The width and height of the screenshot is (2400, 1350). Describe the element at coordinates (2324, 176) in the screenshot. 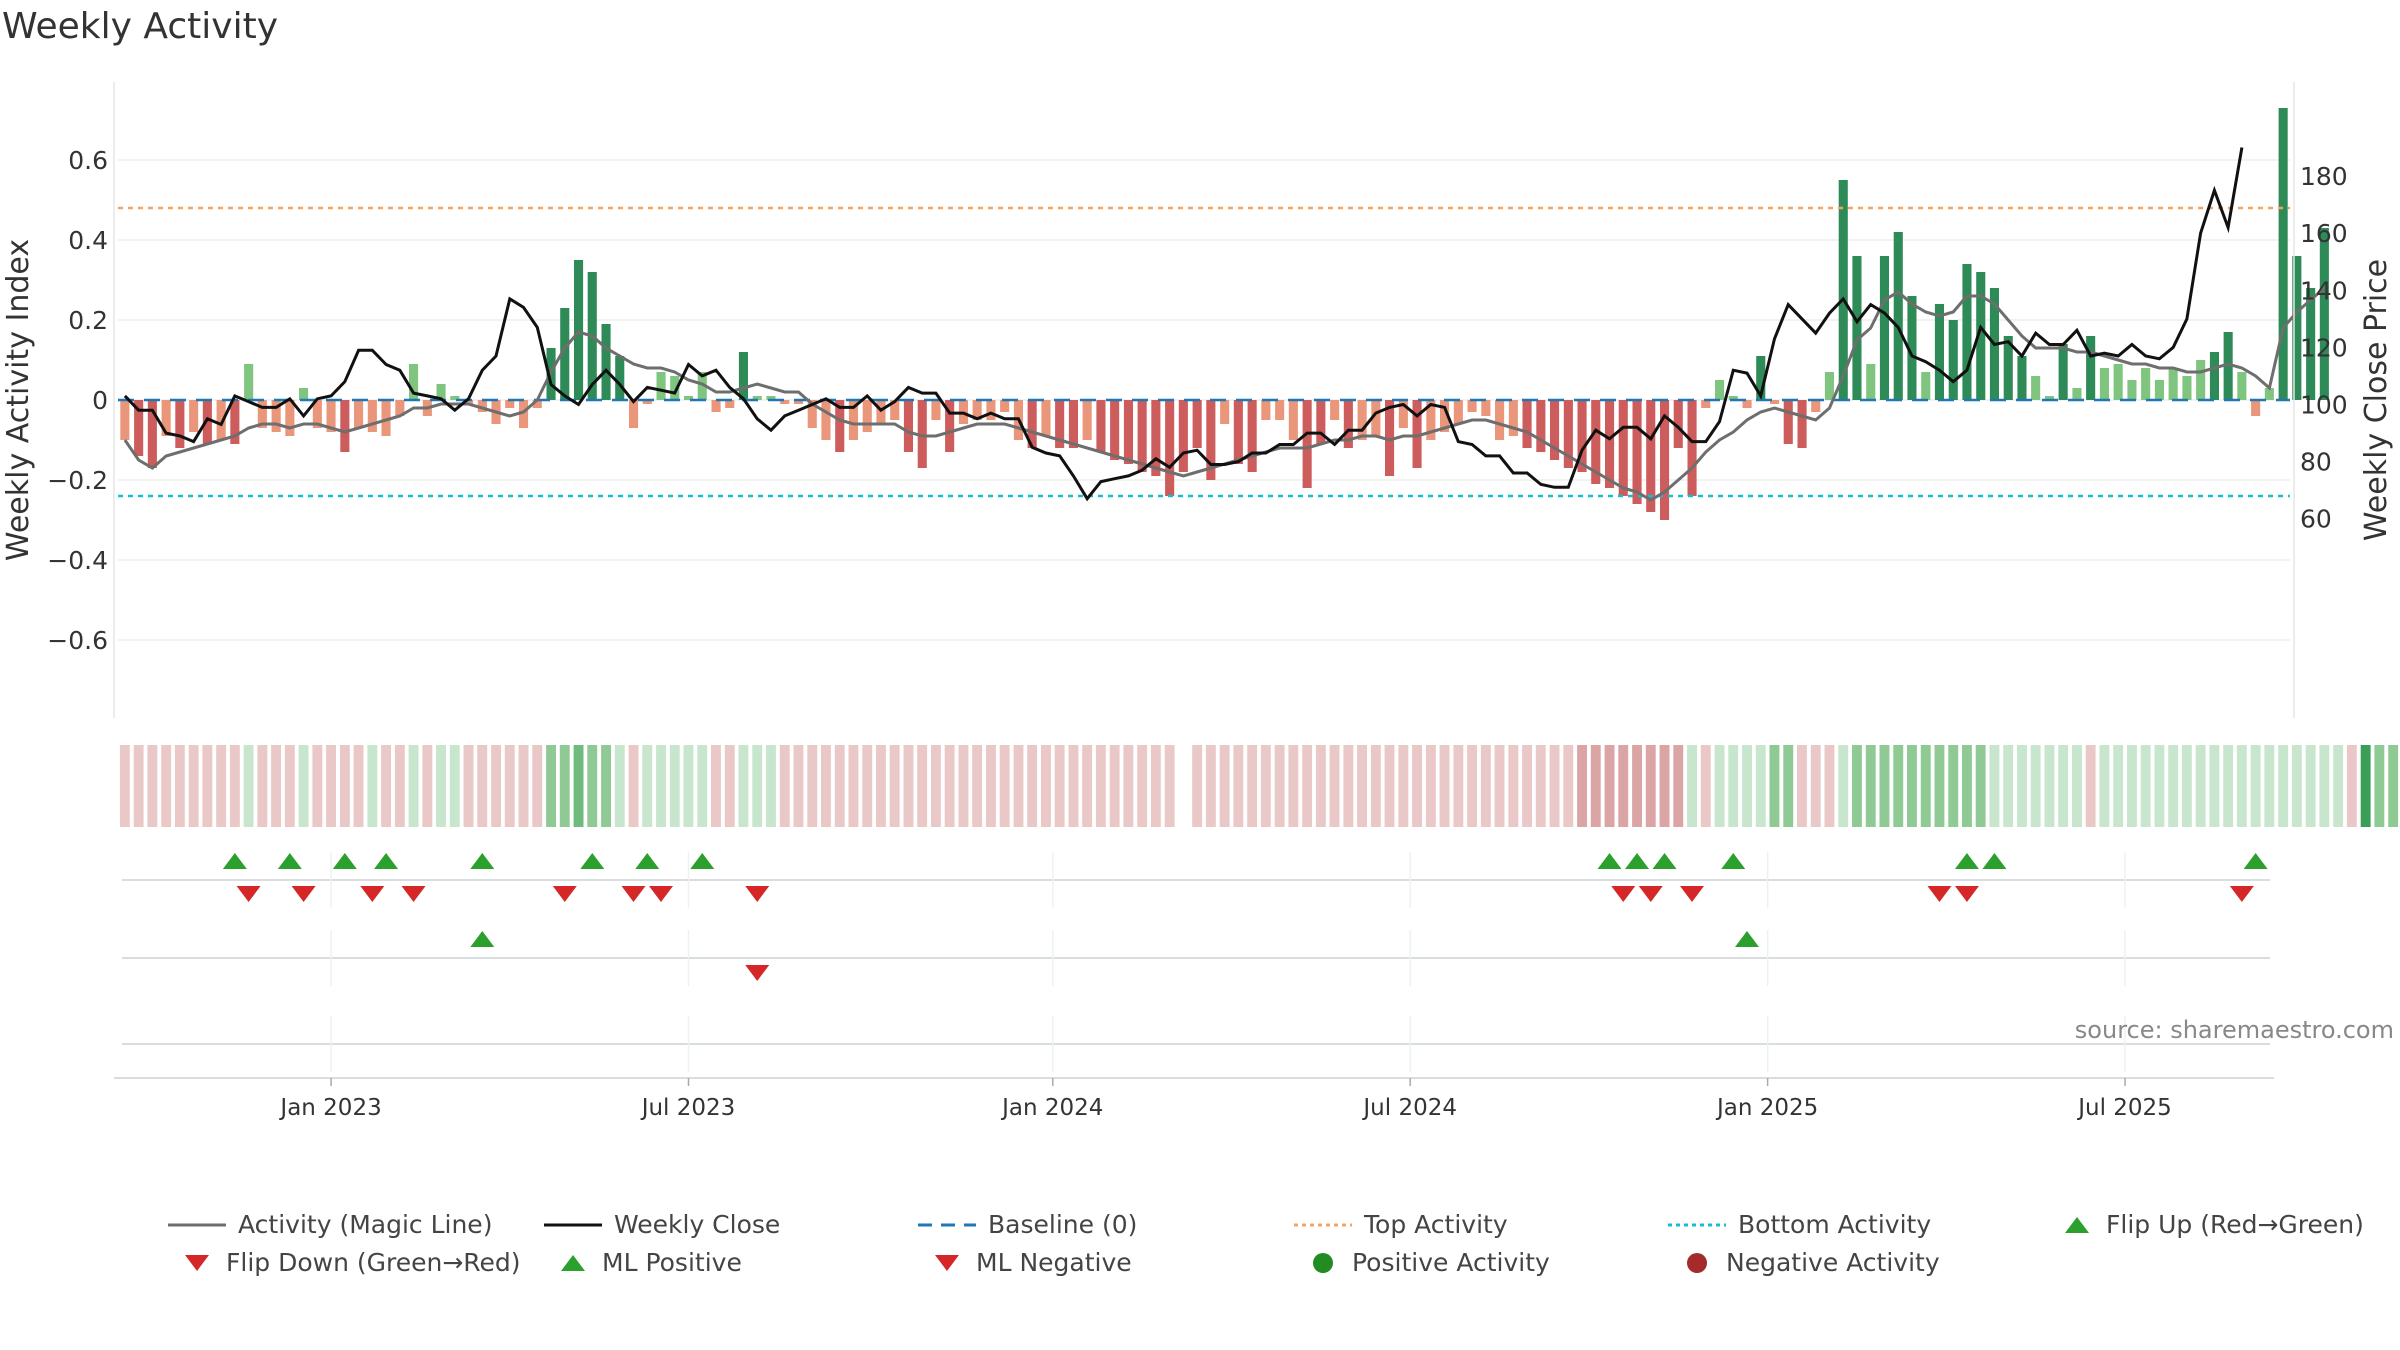

I see `right-tick-label: 180` at that location.